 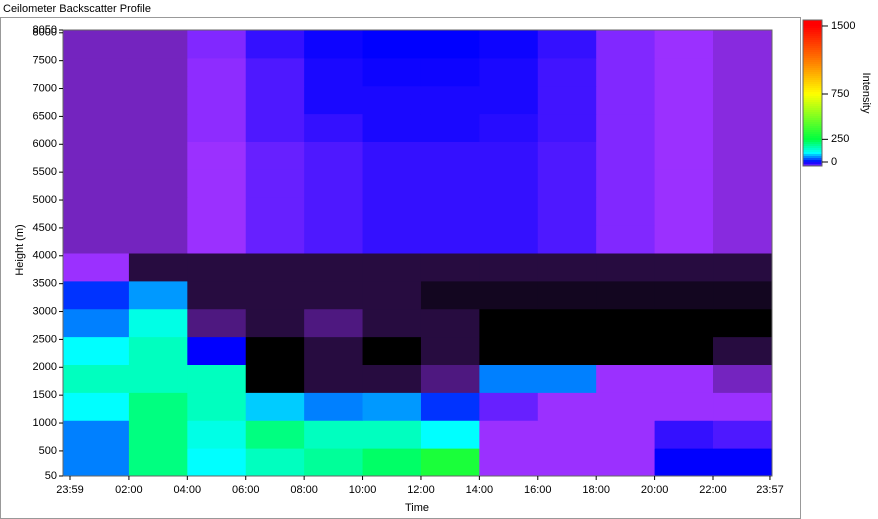 I want to click on y-tick-label: 2500, so click(x=45, y=339).